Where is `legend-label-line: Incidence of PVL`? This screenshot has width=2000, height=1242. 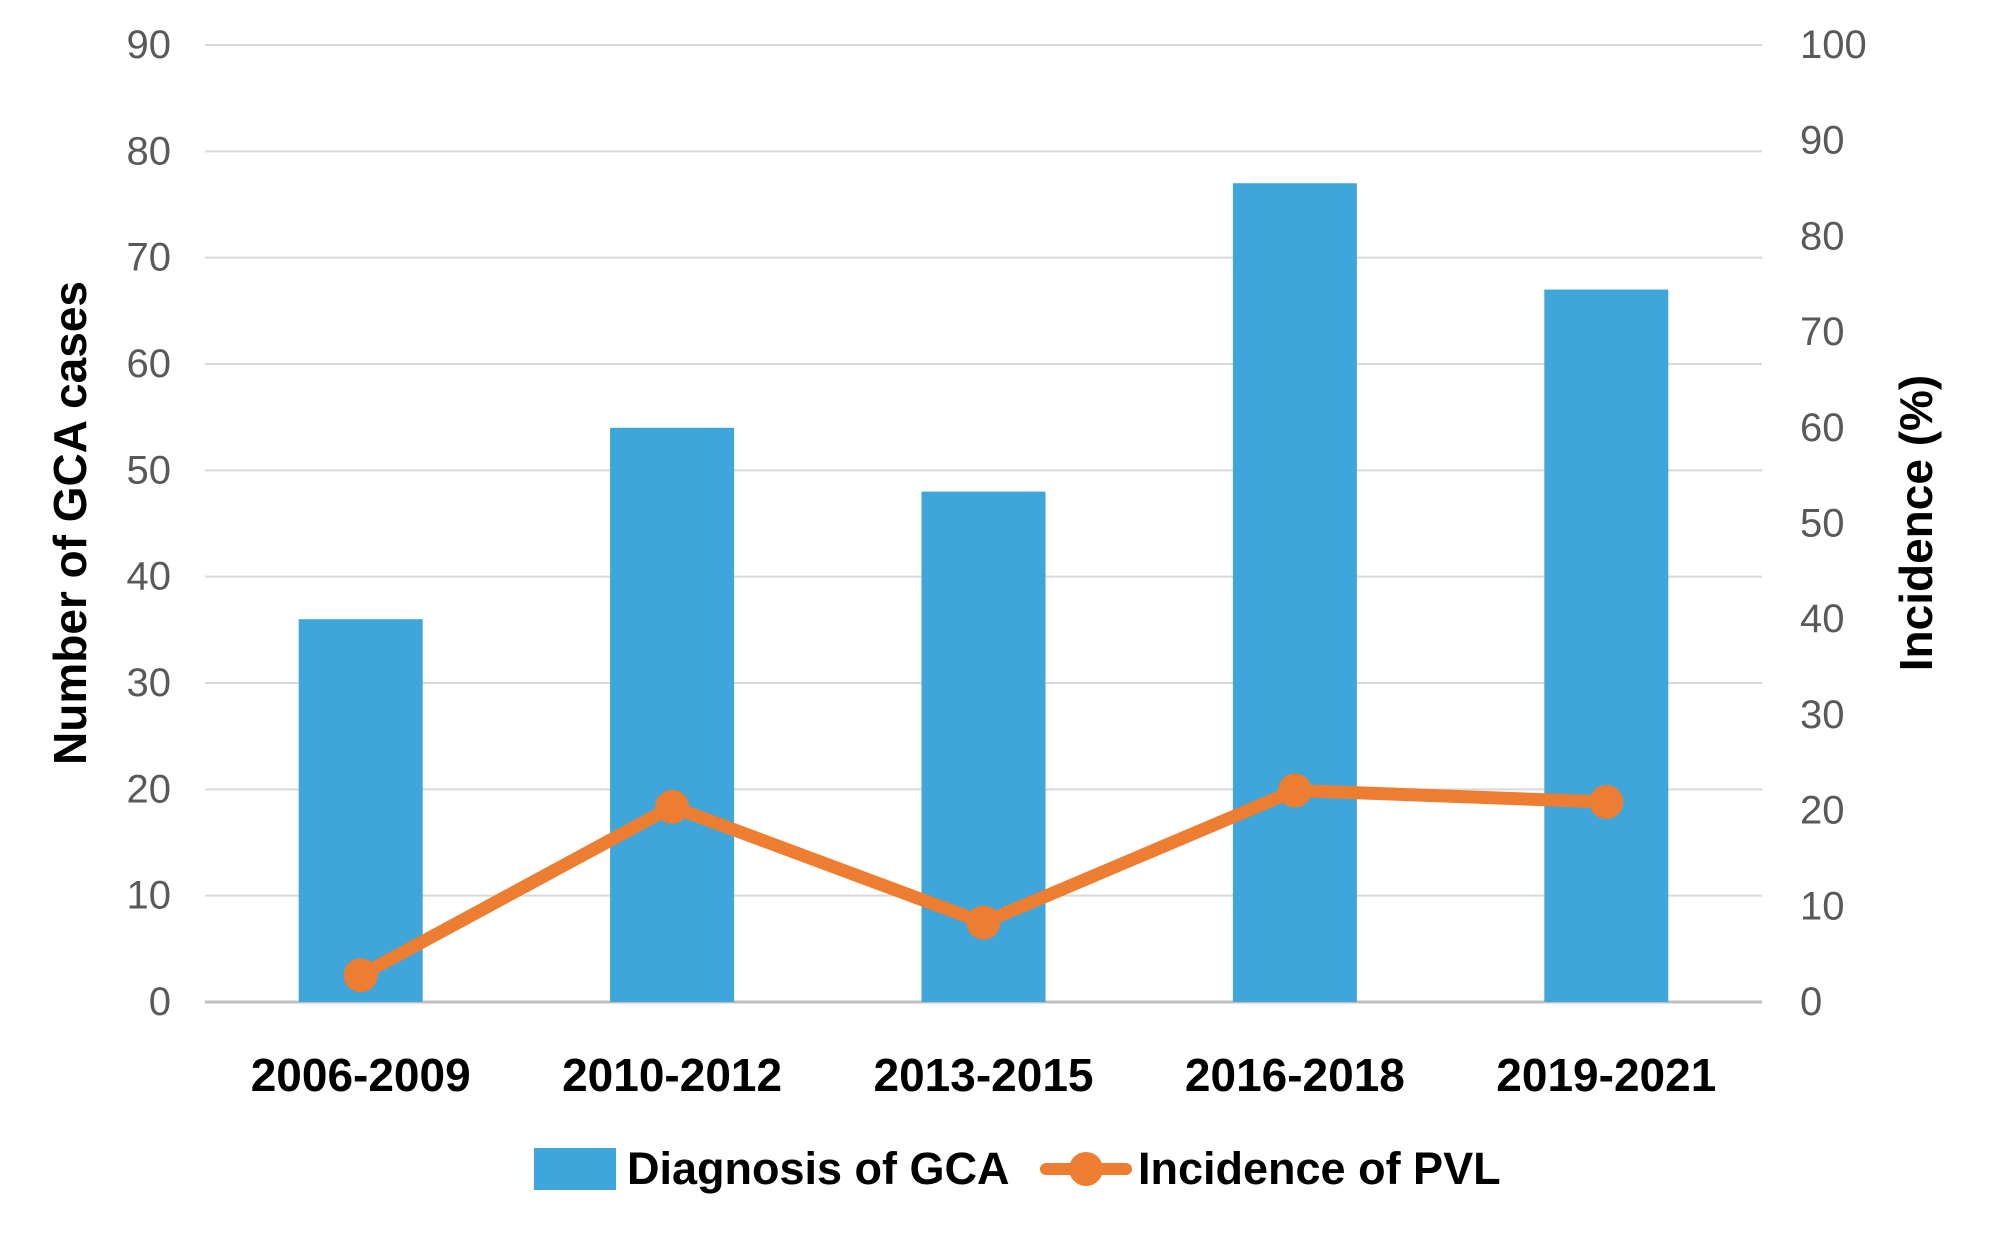 legend-label-line: Incidence of PVL is located at coordinates (1319, 1168).